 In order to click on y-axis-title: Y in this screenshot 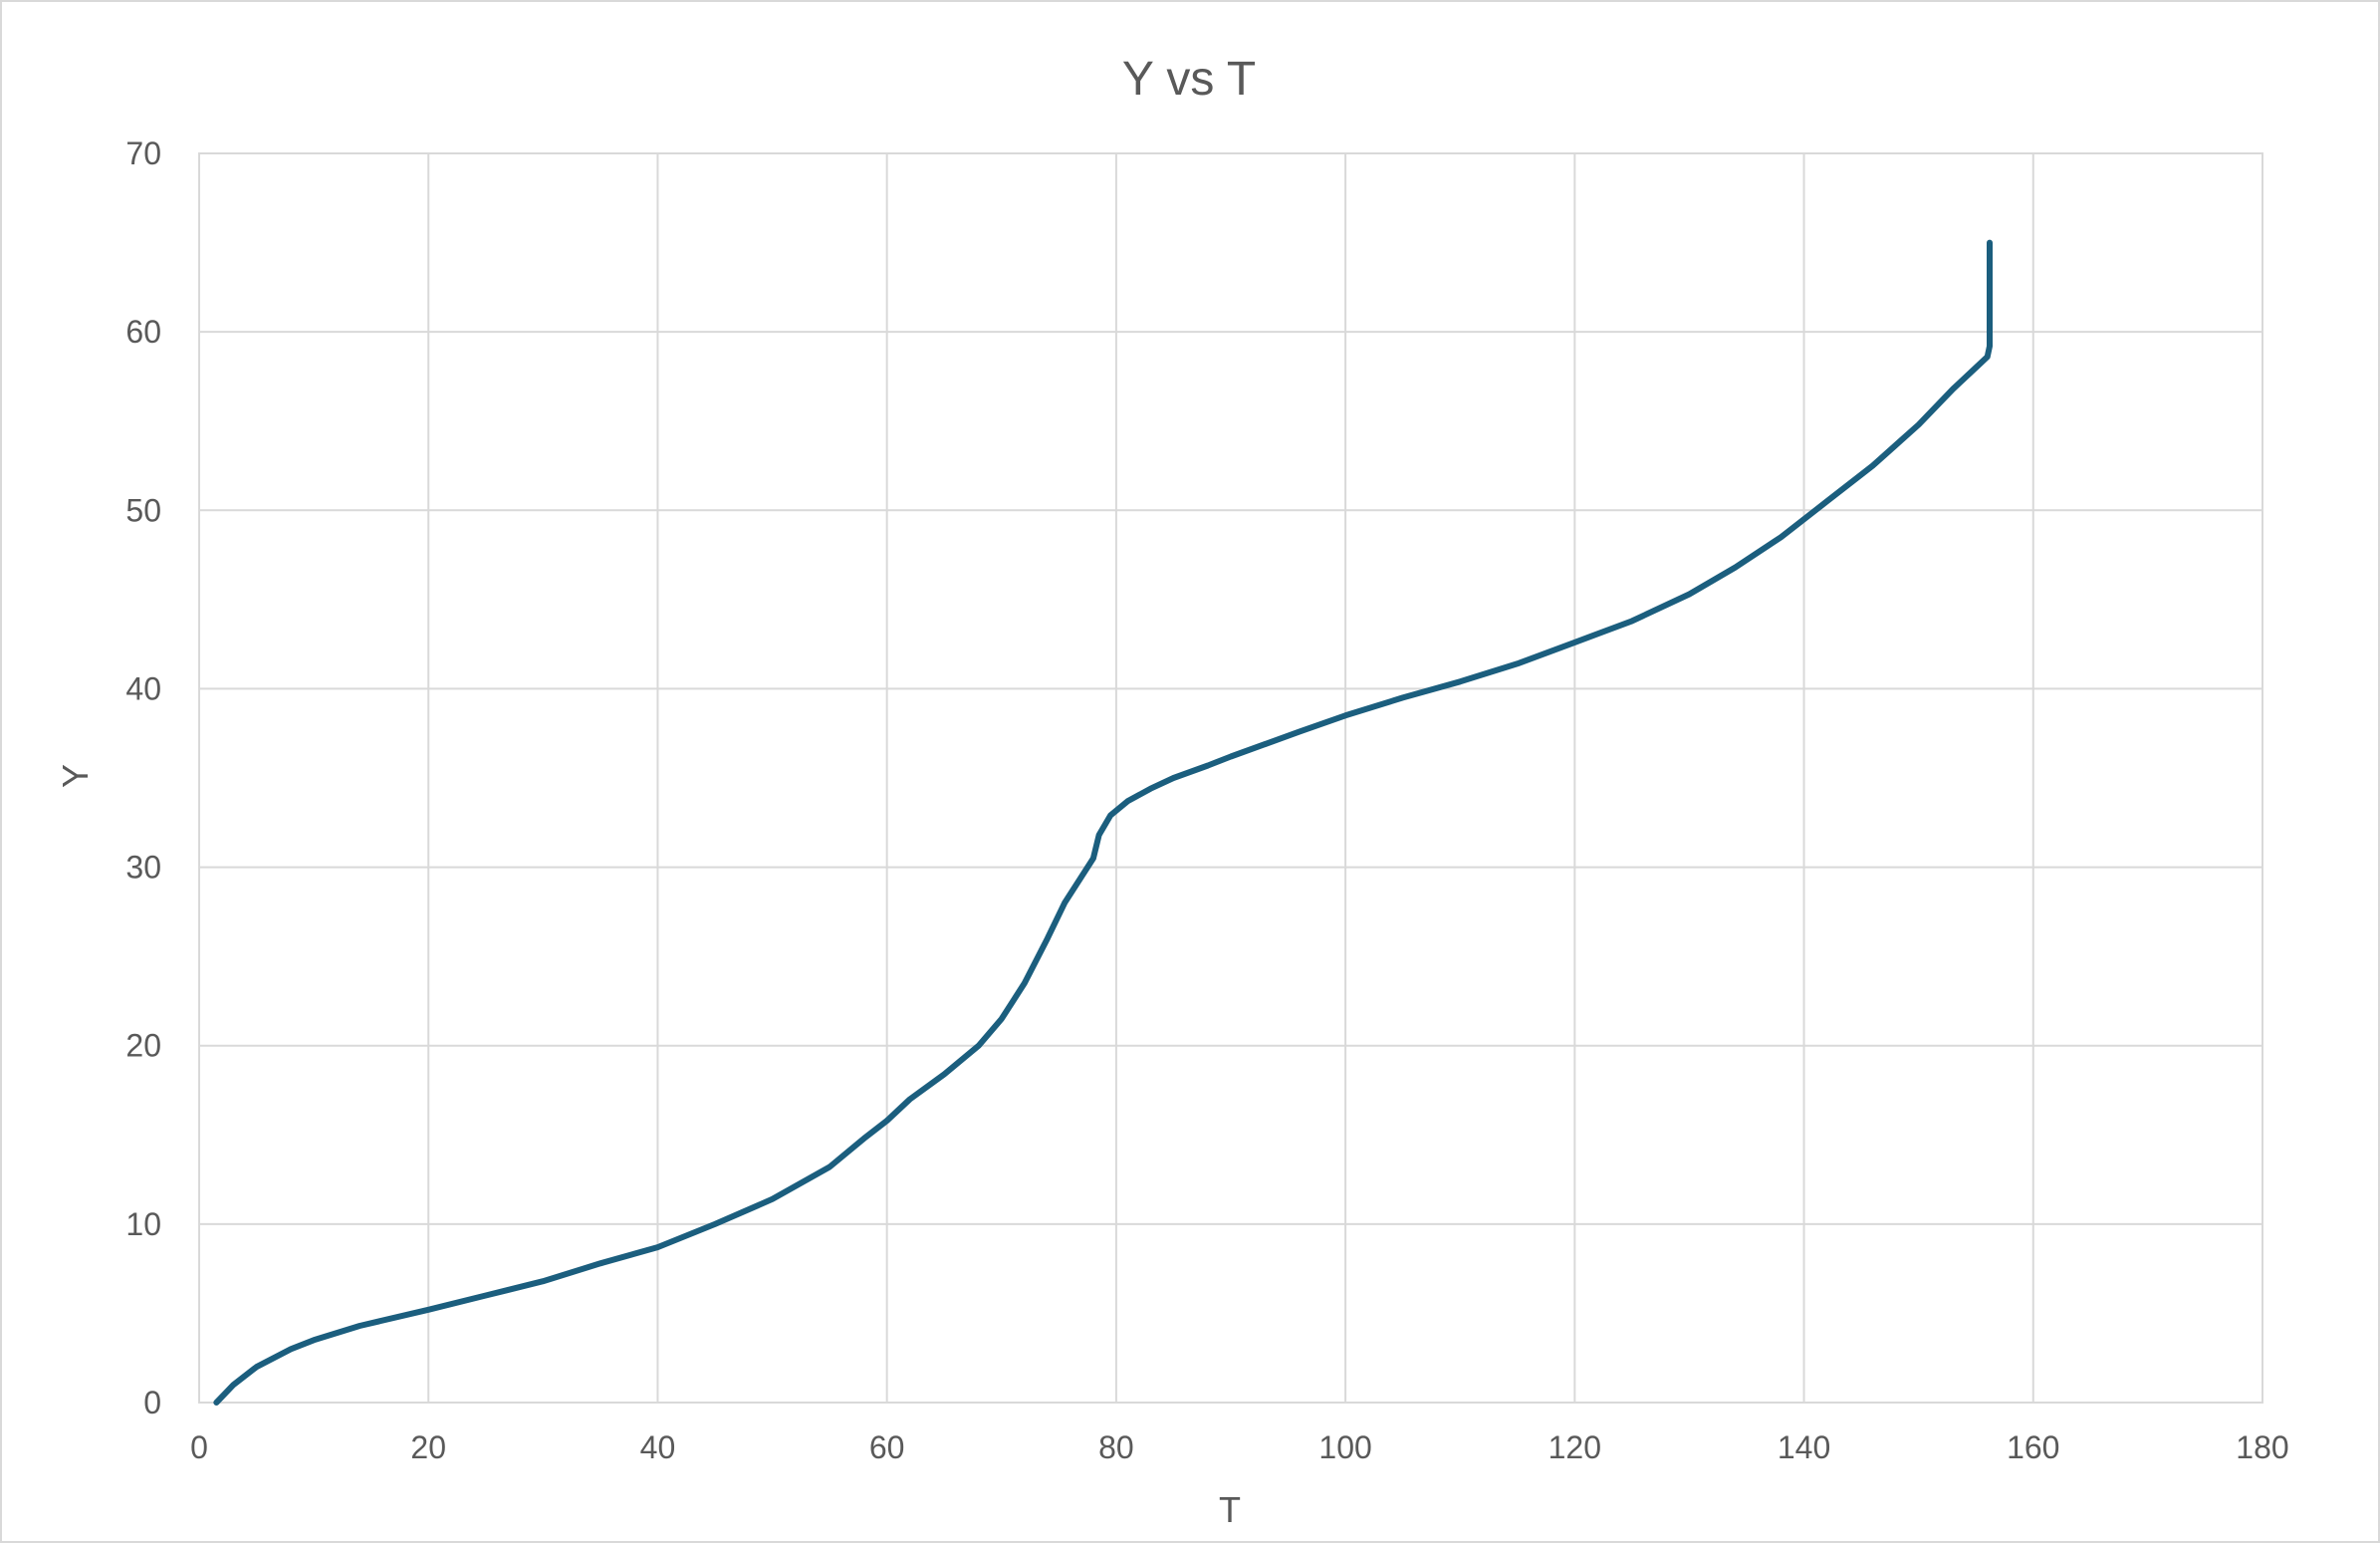, I will do `click(75, 776)`.